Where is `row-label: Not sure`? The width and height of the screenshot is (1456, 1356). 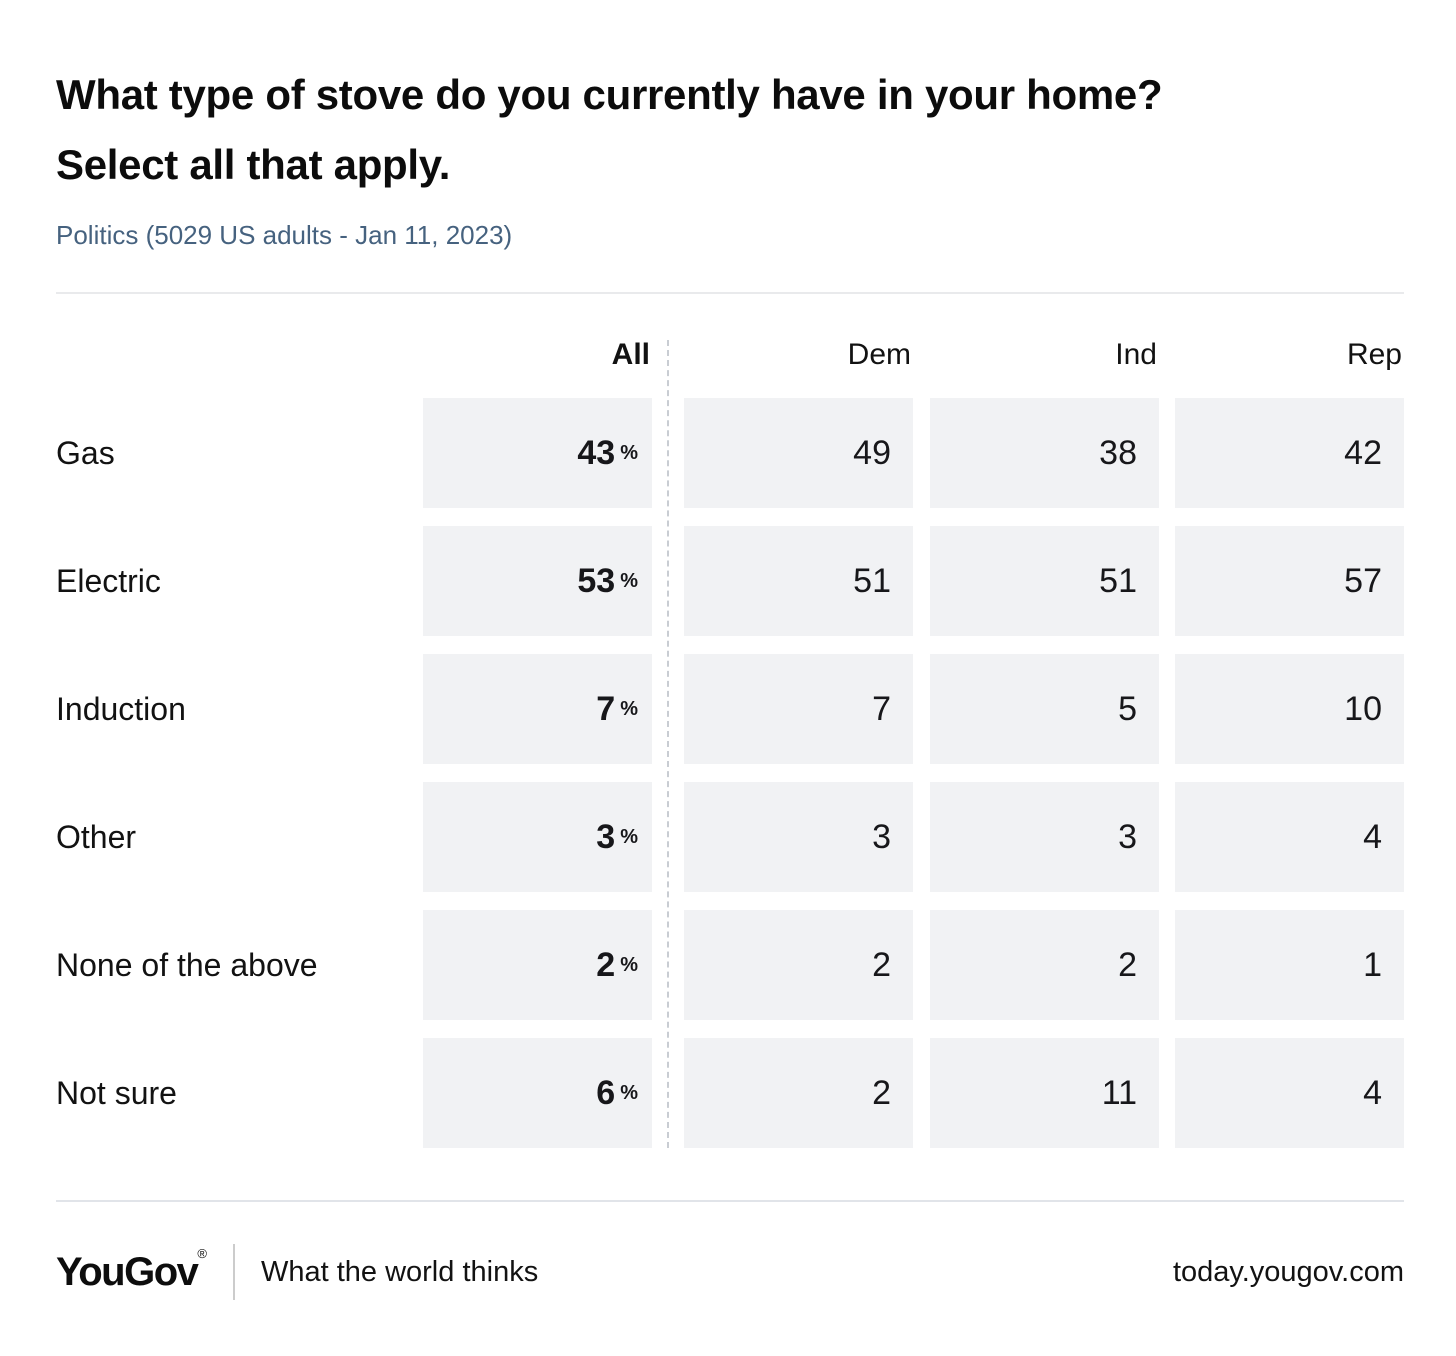 row-label: Not sure is located at coordinates (116, 1092).